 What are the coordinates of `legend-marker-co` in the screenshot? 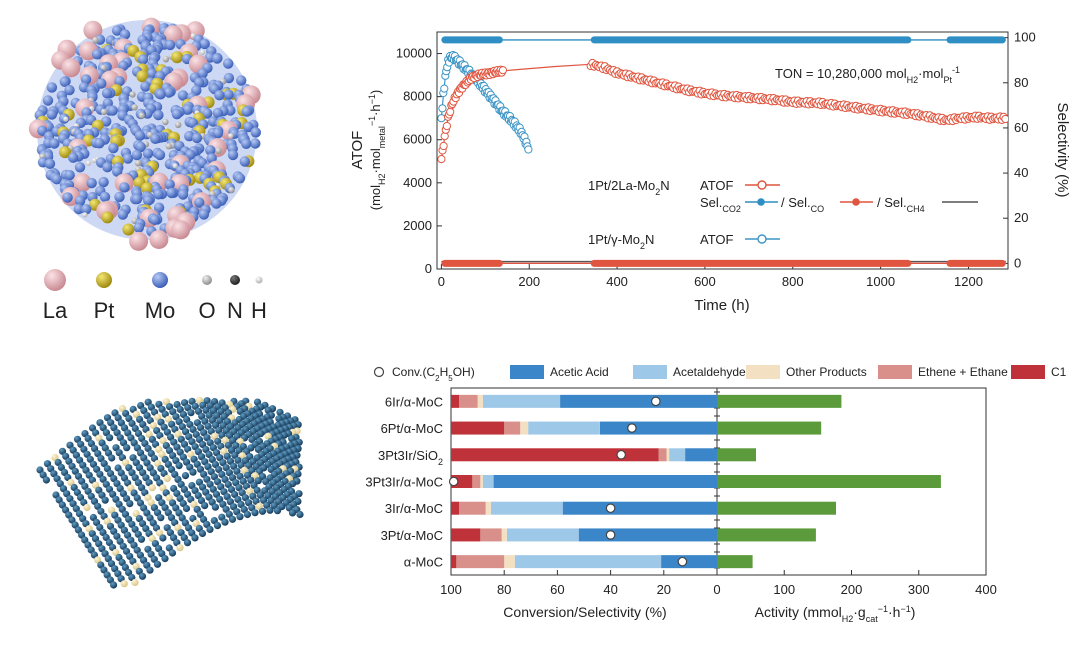 It's located at (856, 202).